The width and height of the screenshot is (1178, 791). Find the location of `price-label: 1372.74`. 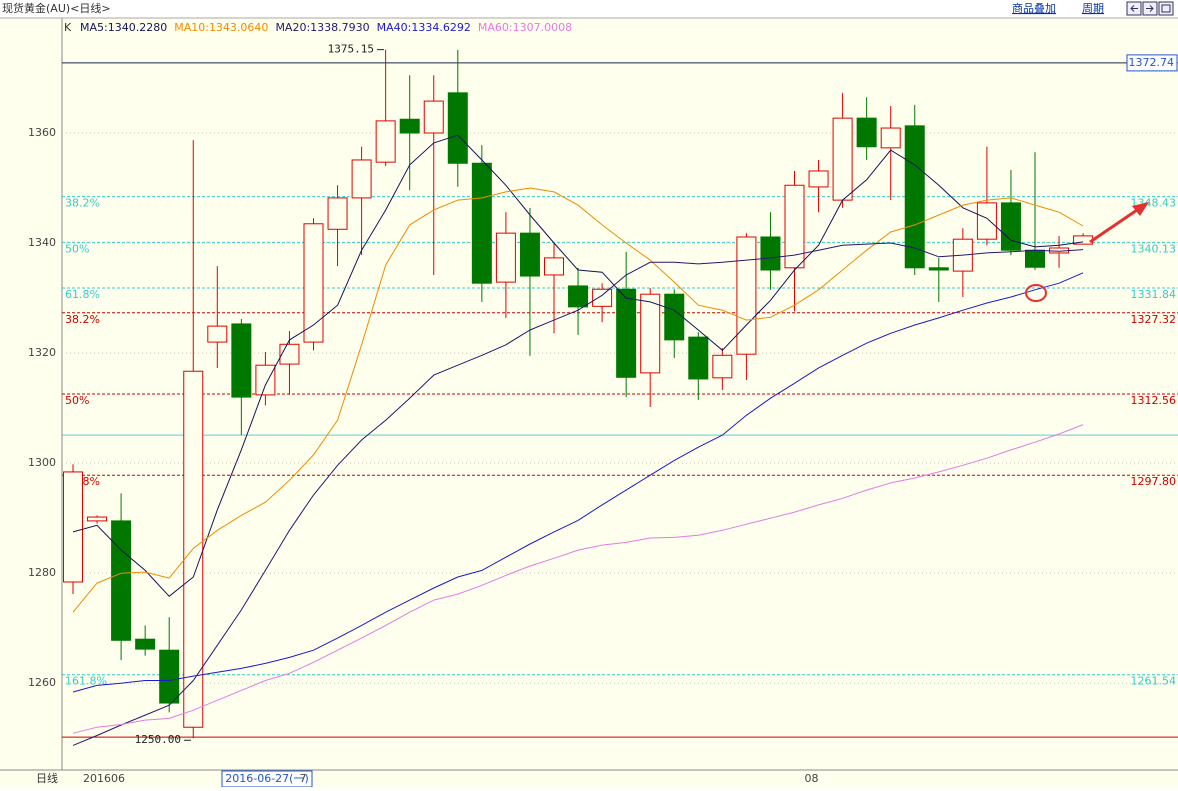

price-label: 1372.74 is located at coordinates (1152, 62).